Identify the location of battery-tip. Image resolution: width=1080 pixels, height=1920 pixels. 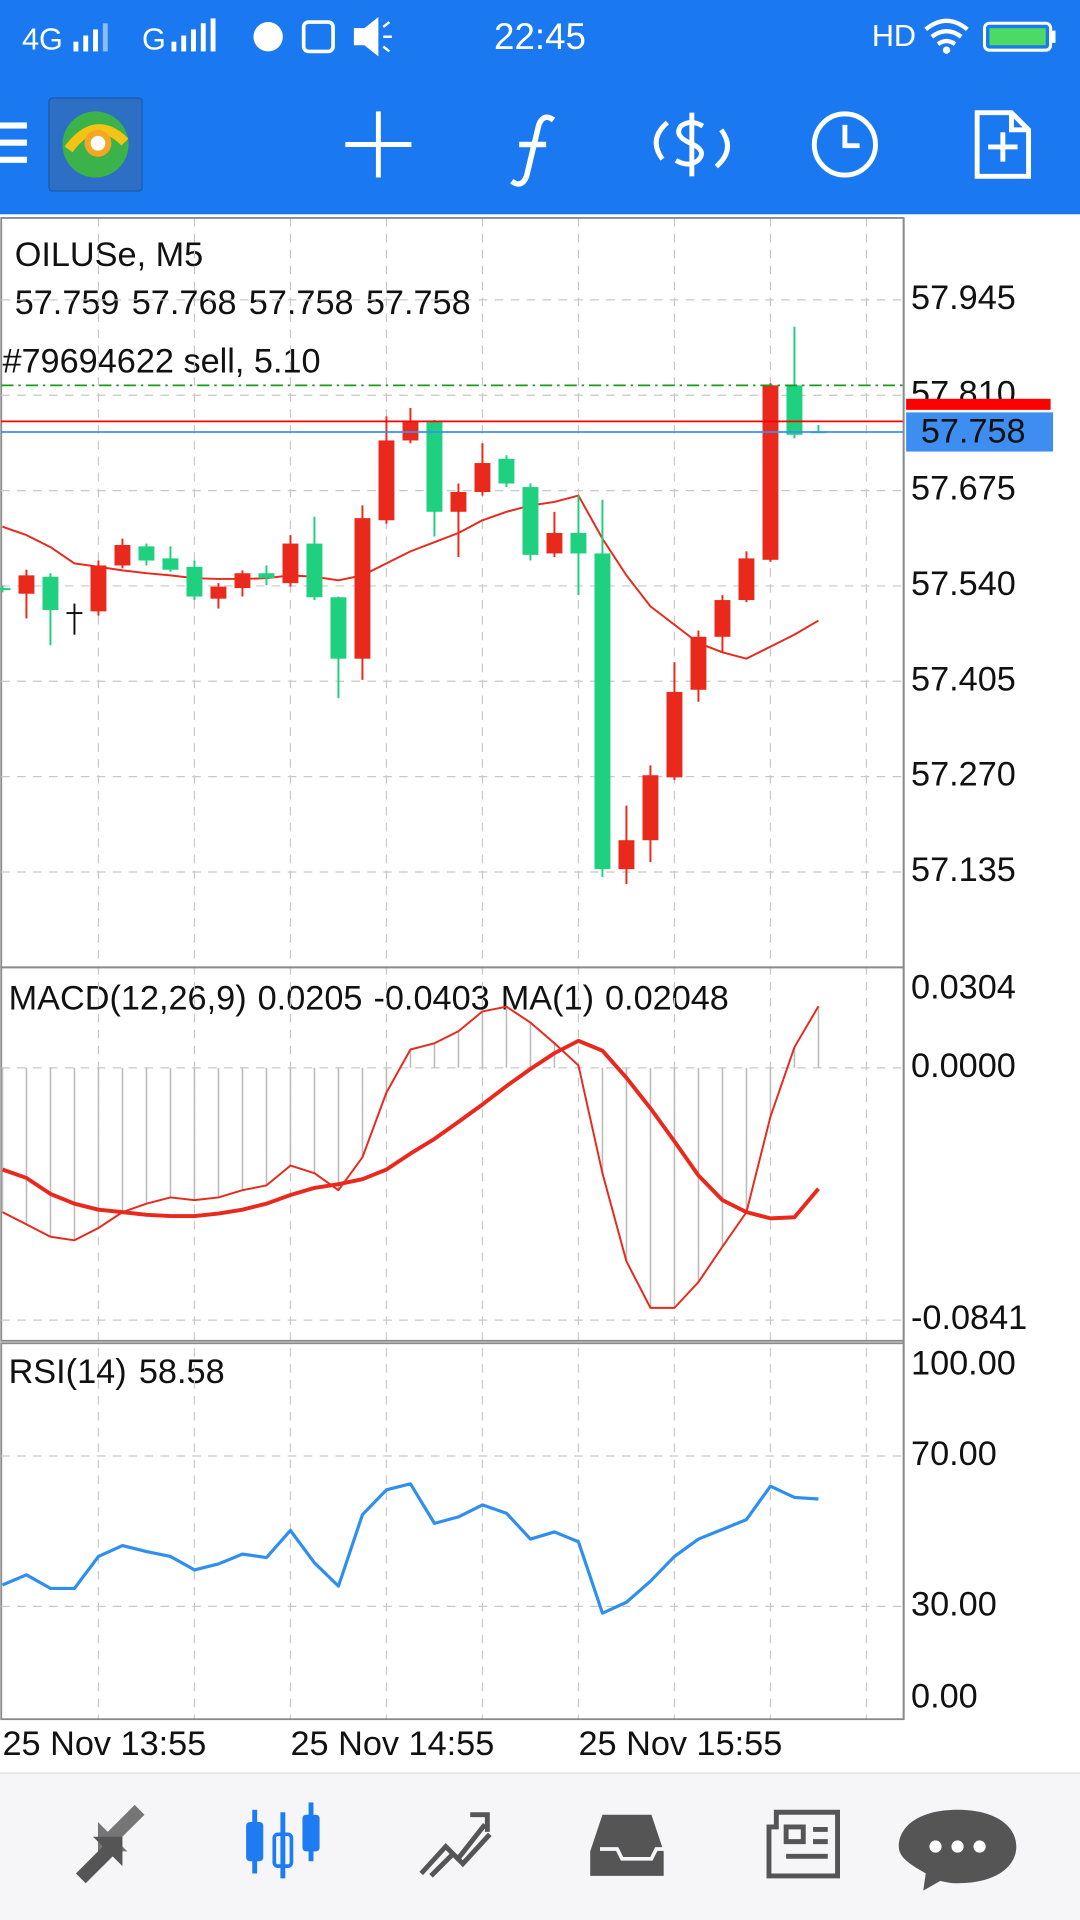
(1053, 36).